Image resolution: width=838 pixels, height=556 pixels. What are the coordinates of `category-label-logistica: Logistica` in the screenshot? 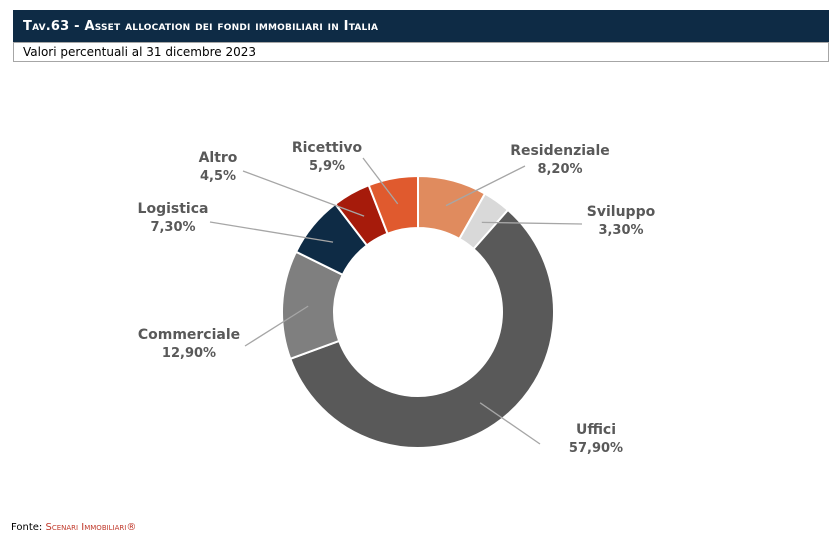 It's located at (173, 209).